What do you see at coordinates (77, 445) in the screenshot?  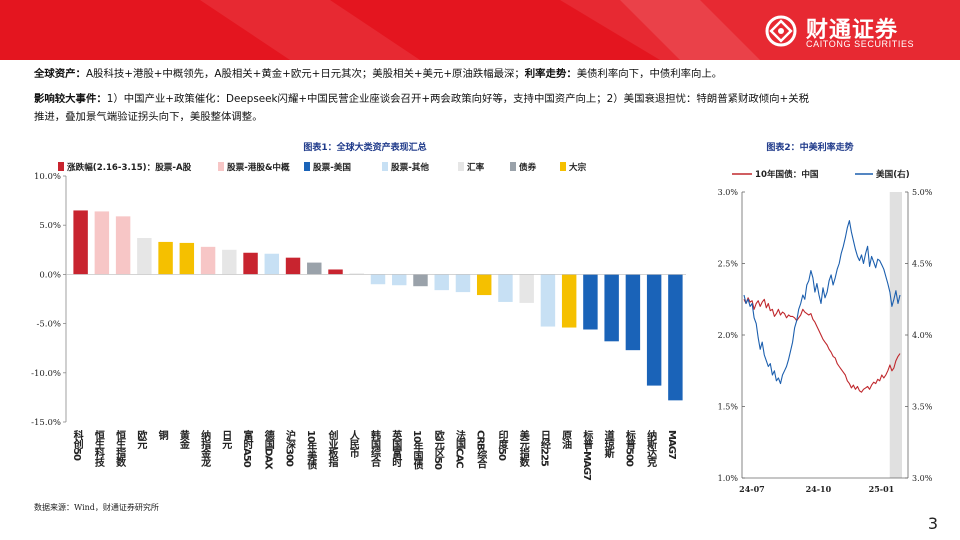 I see `chart1-category-label-50: 科创50` at bounding box center [77, 445].